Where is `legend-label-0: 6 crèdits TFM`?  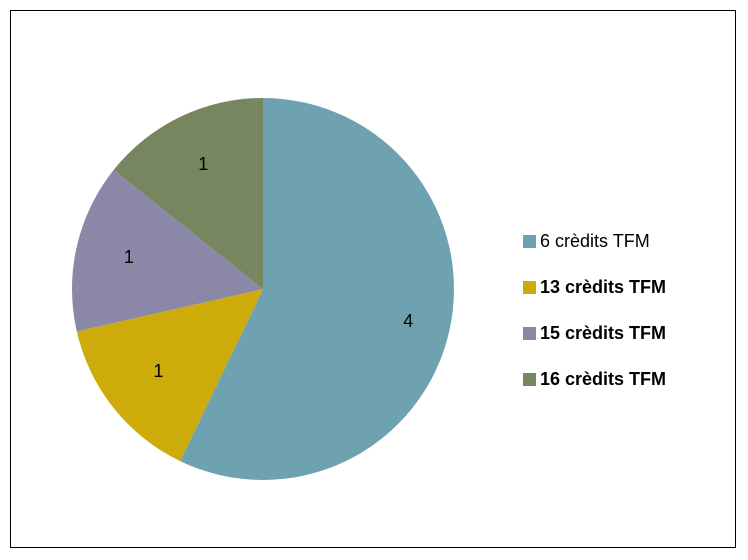
legend-label-0: 6 crèdits TFM is located at coordinates (595, 240).